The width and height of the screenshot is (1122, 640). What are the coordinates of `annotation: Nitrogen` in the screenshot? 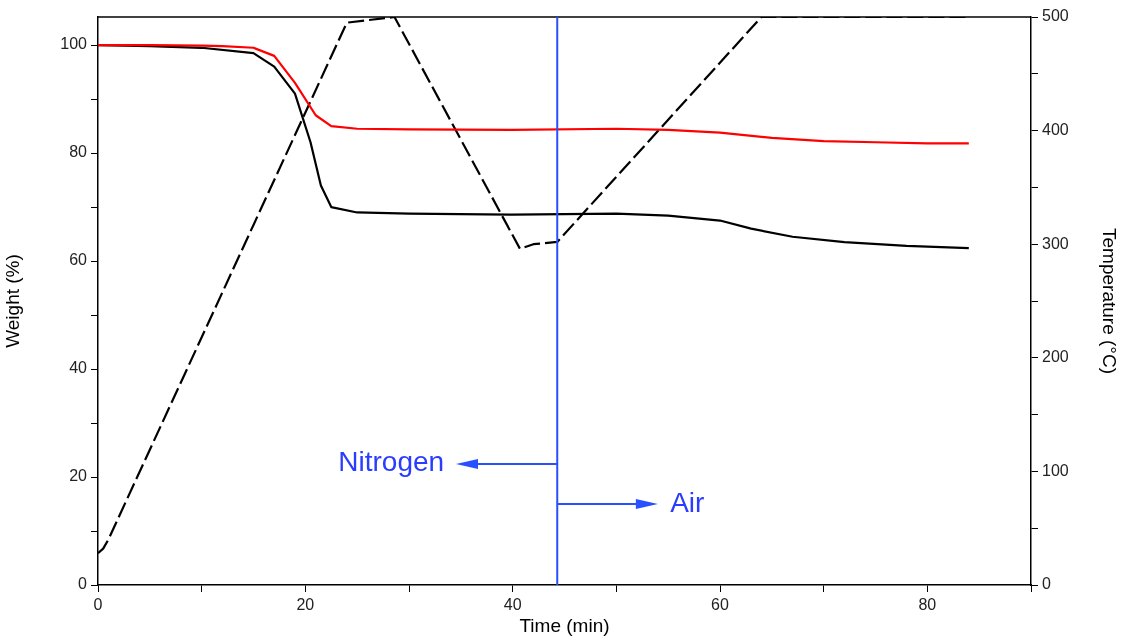 It's located at (391, 462).